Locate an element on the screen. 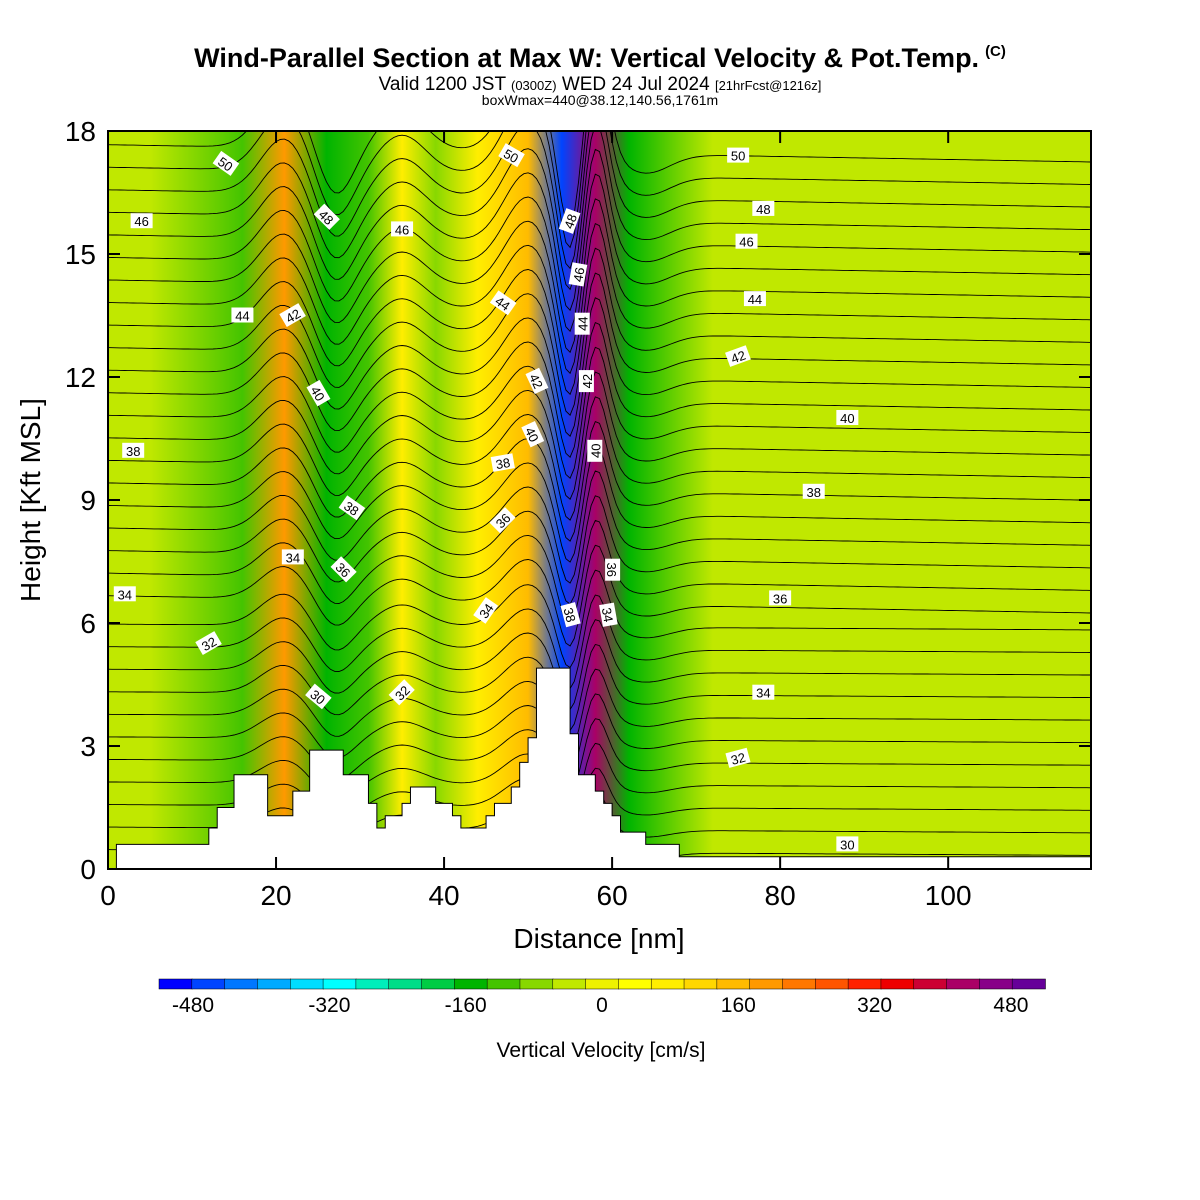  y-tick-label: 15 is located at coordinates (80, 254).